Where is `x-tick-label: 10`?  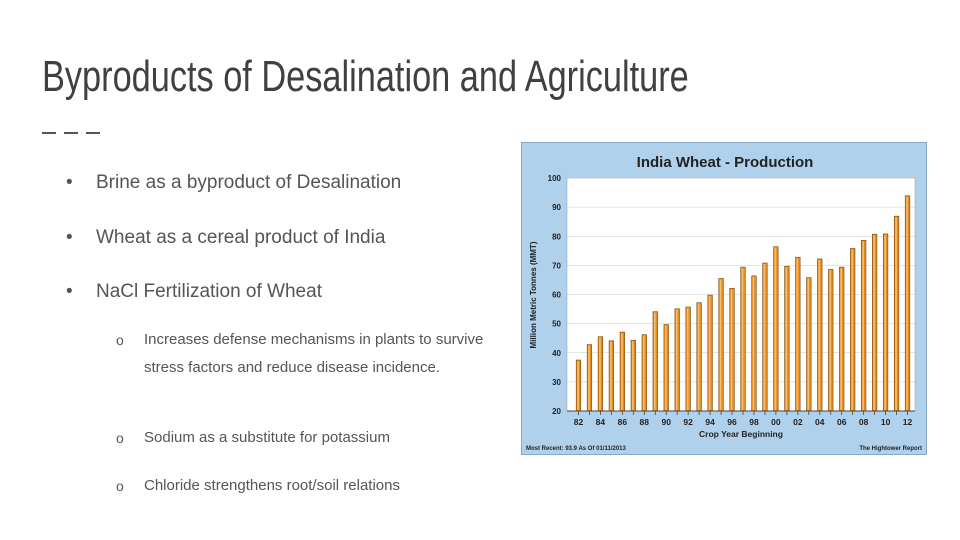
x-tick-label: 10 is located at coordinates (886, 422).